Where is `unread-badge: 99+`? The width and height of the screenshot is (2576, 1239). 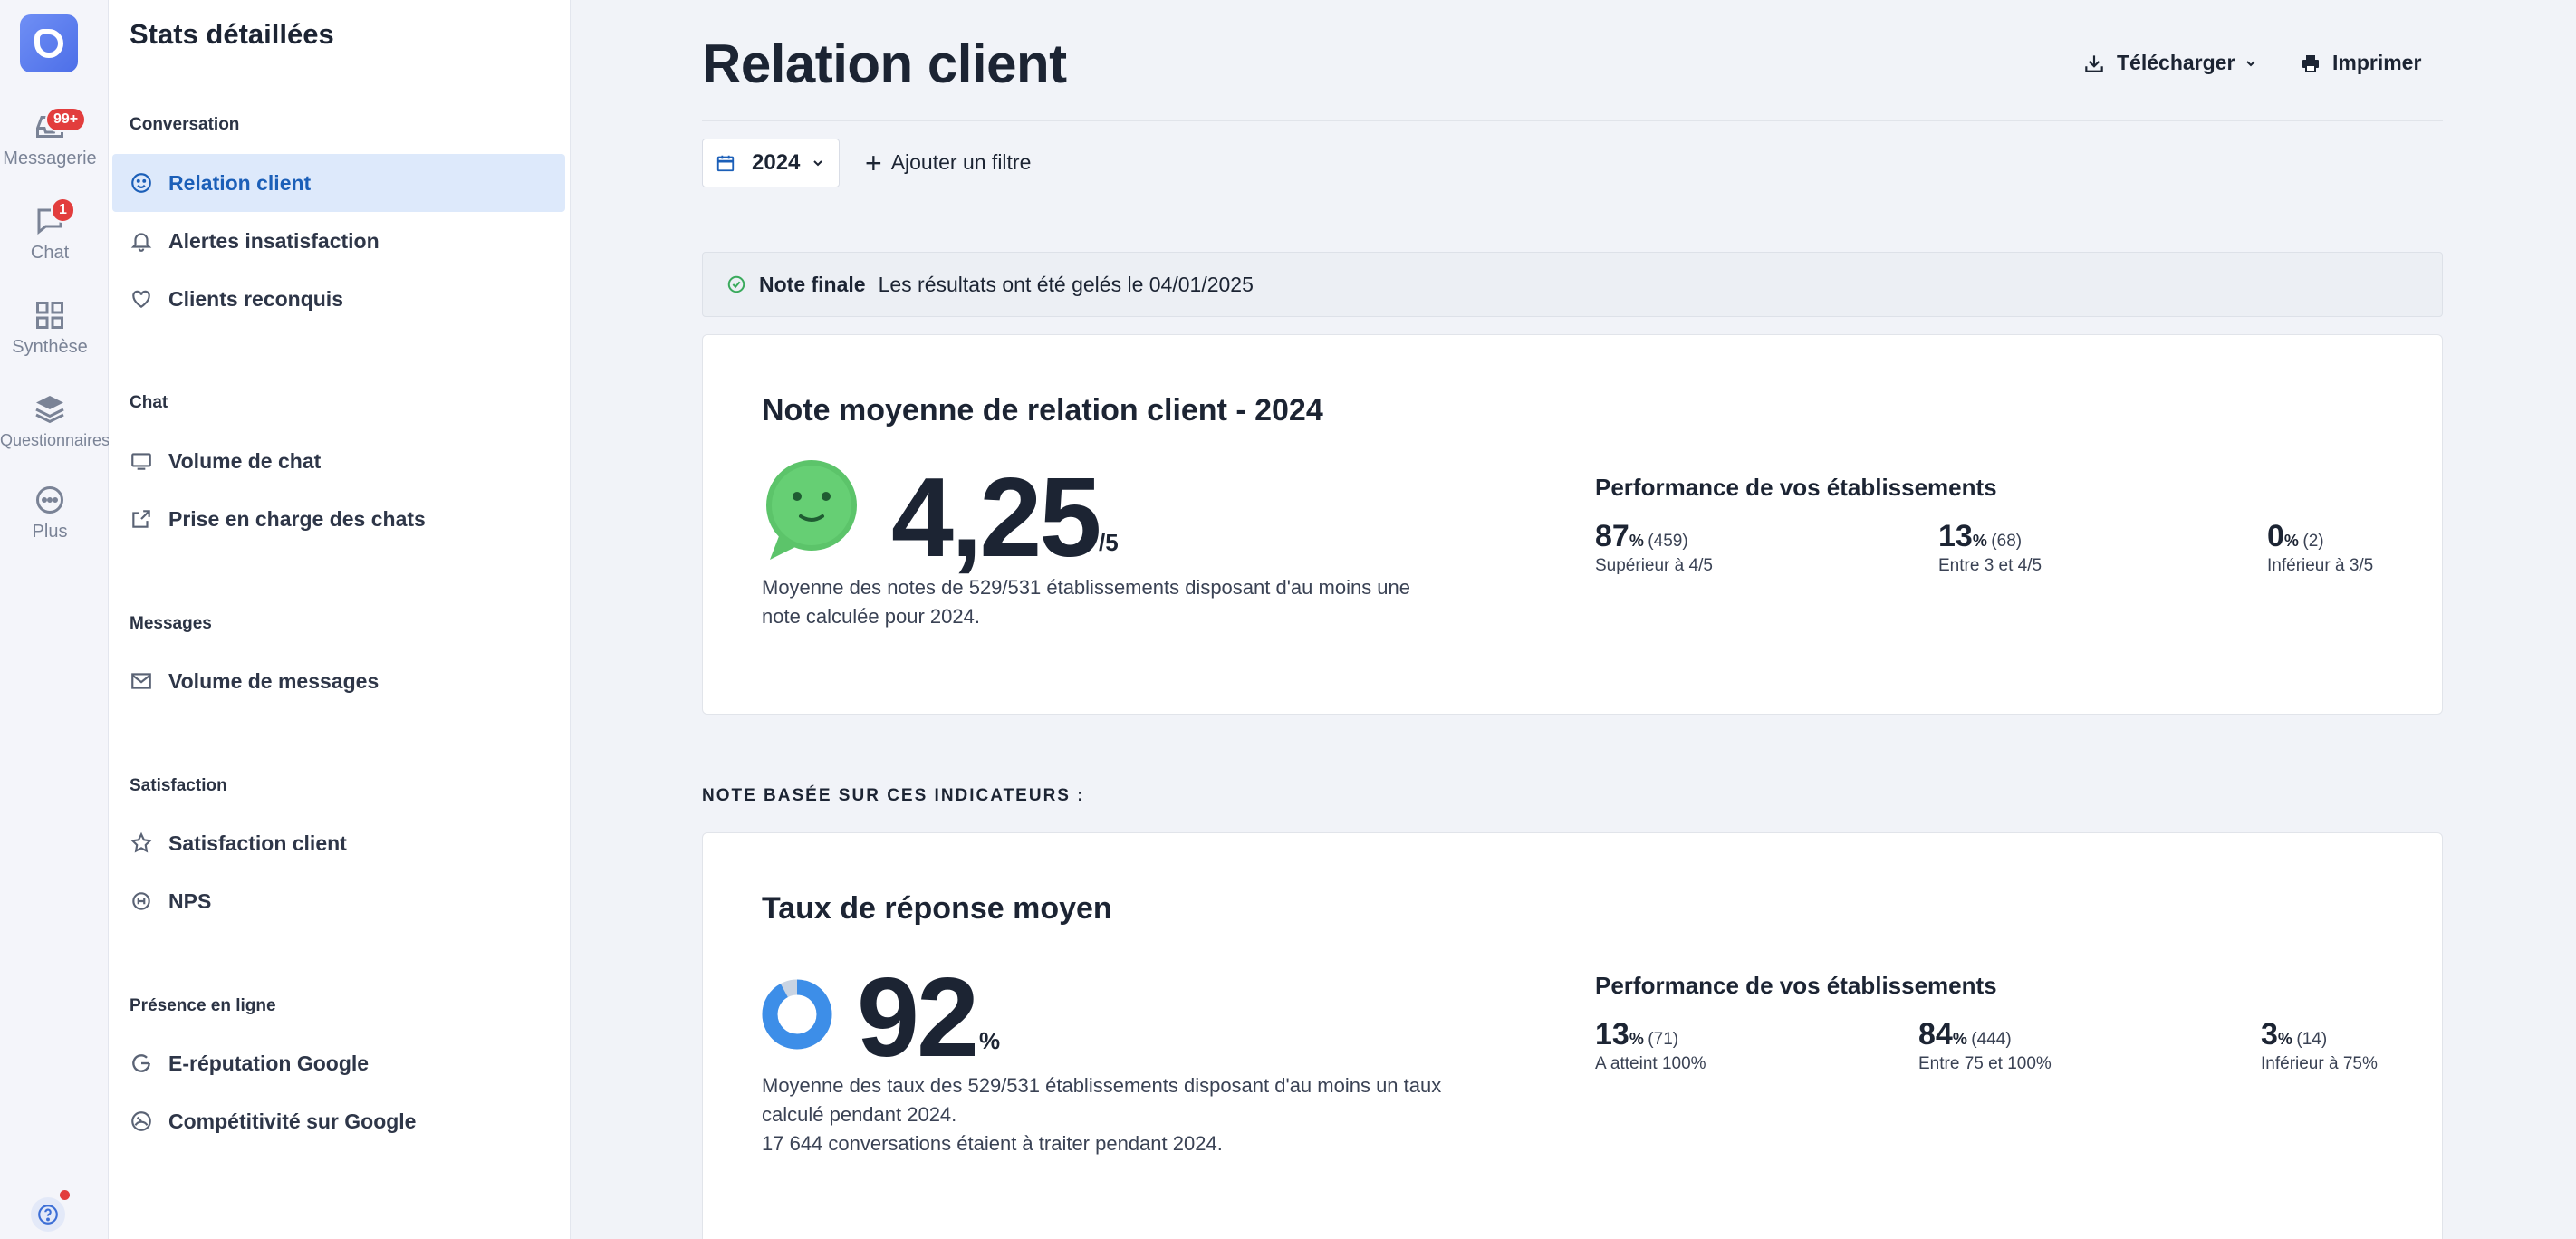 unread-badge: 99+ is located at coordinates (66, 119).